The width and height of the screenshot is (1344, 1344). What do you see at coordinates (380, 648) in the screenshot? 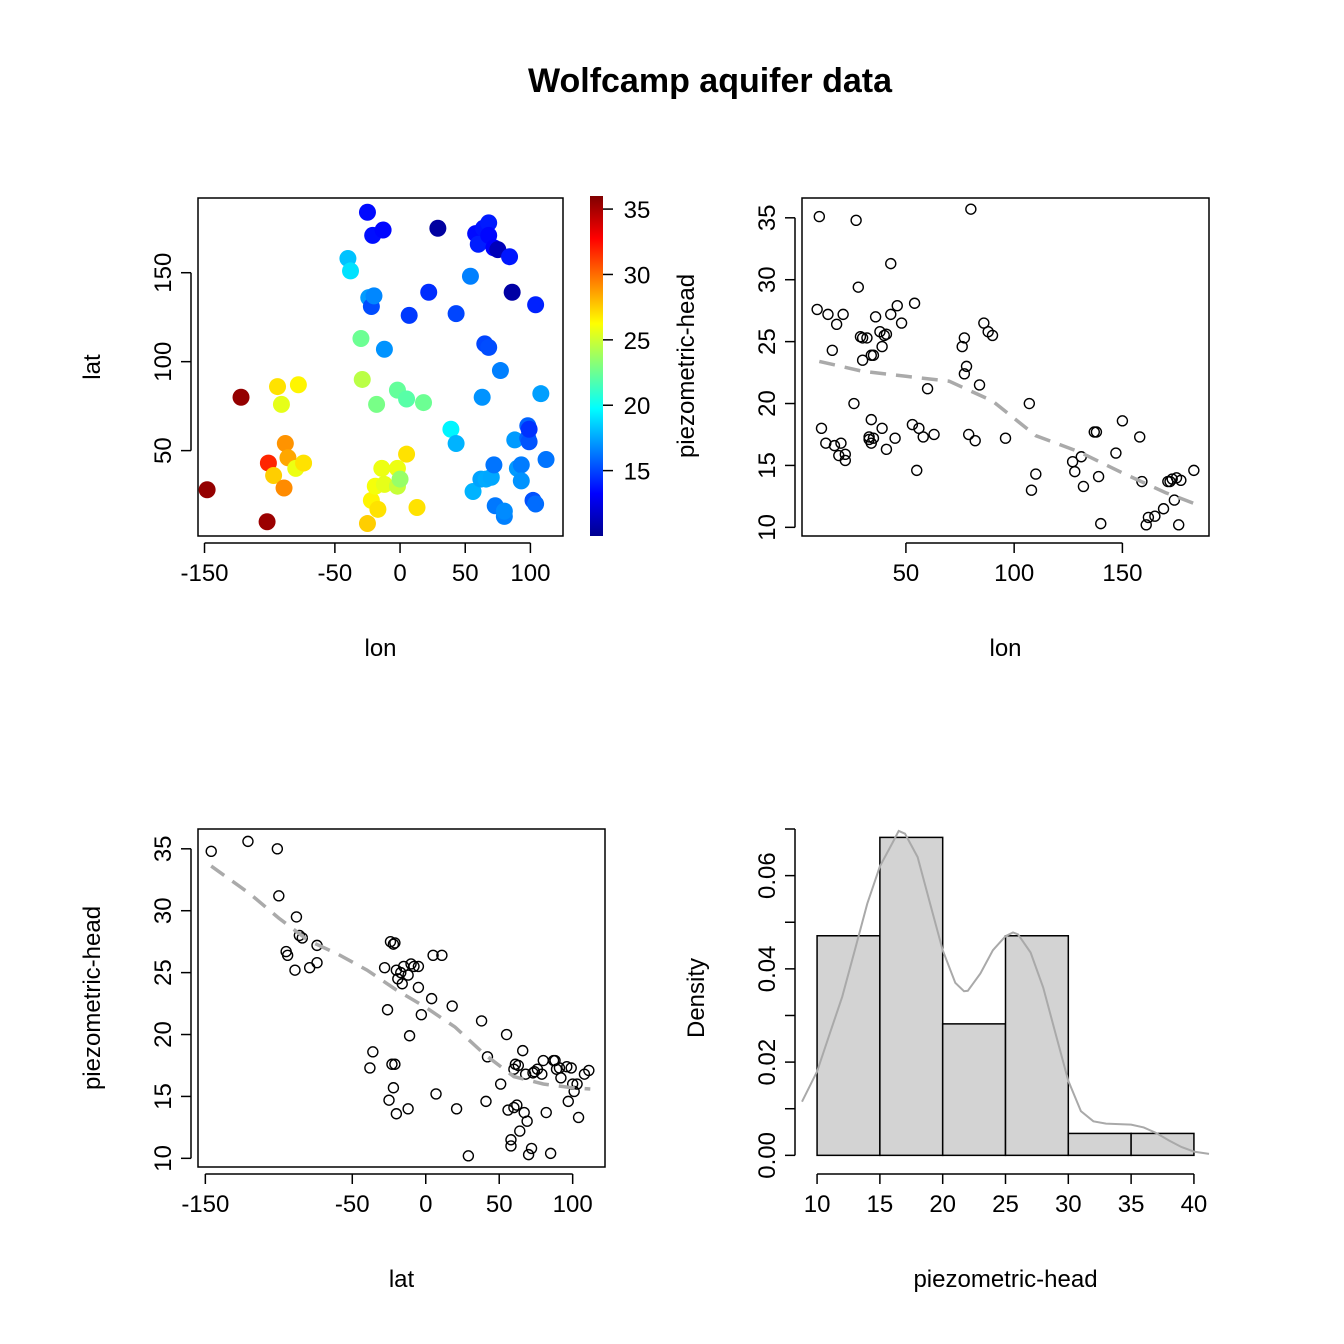
I see `map-x-axis-label: lon` at bounding box center [380, 648].